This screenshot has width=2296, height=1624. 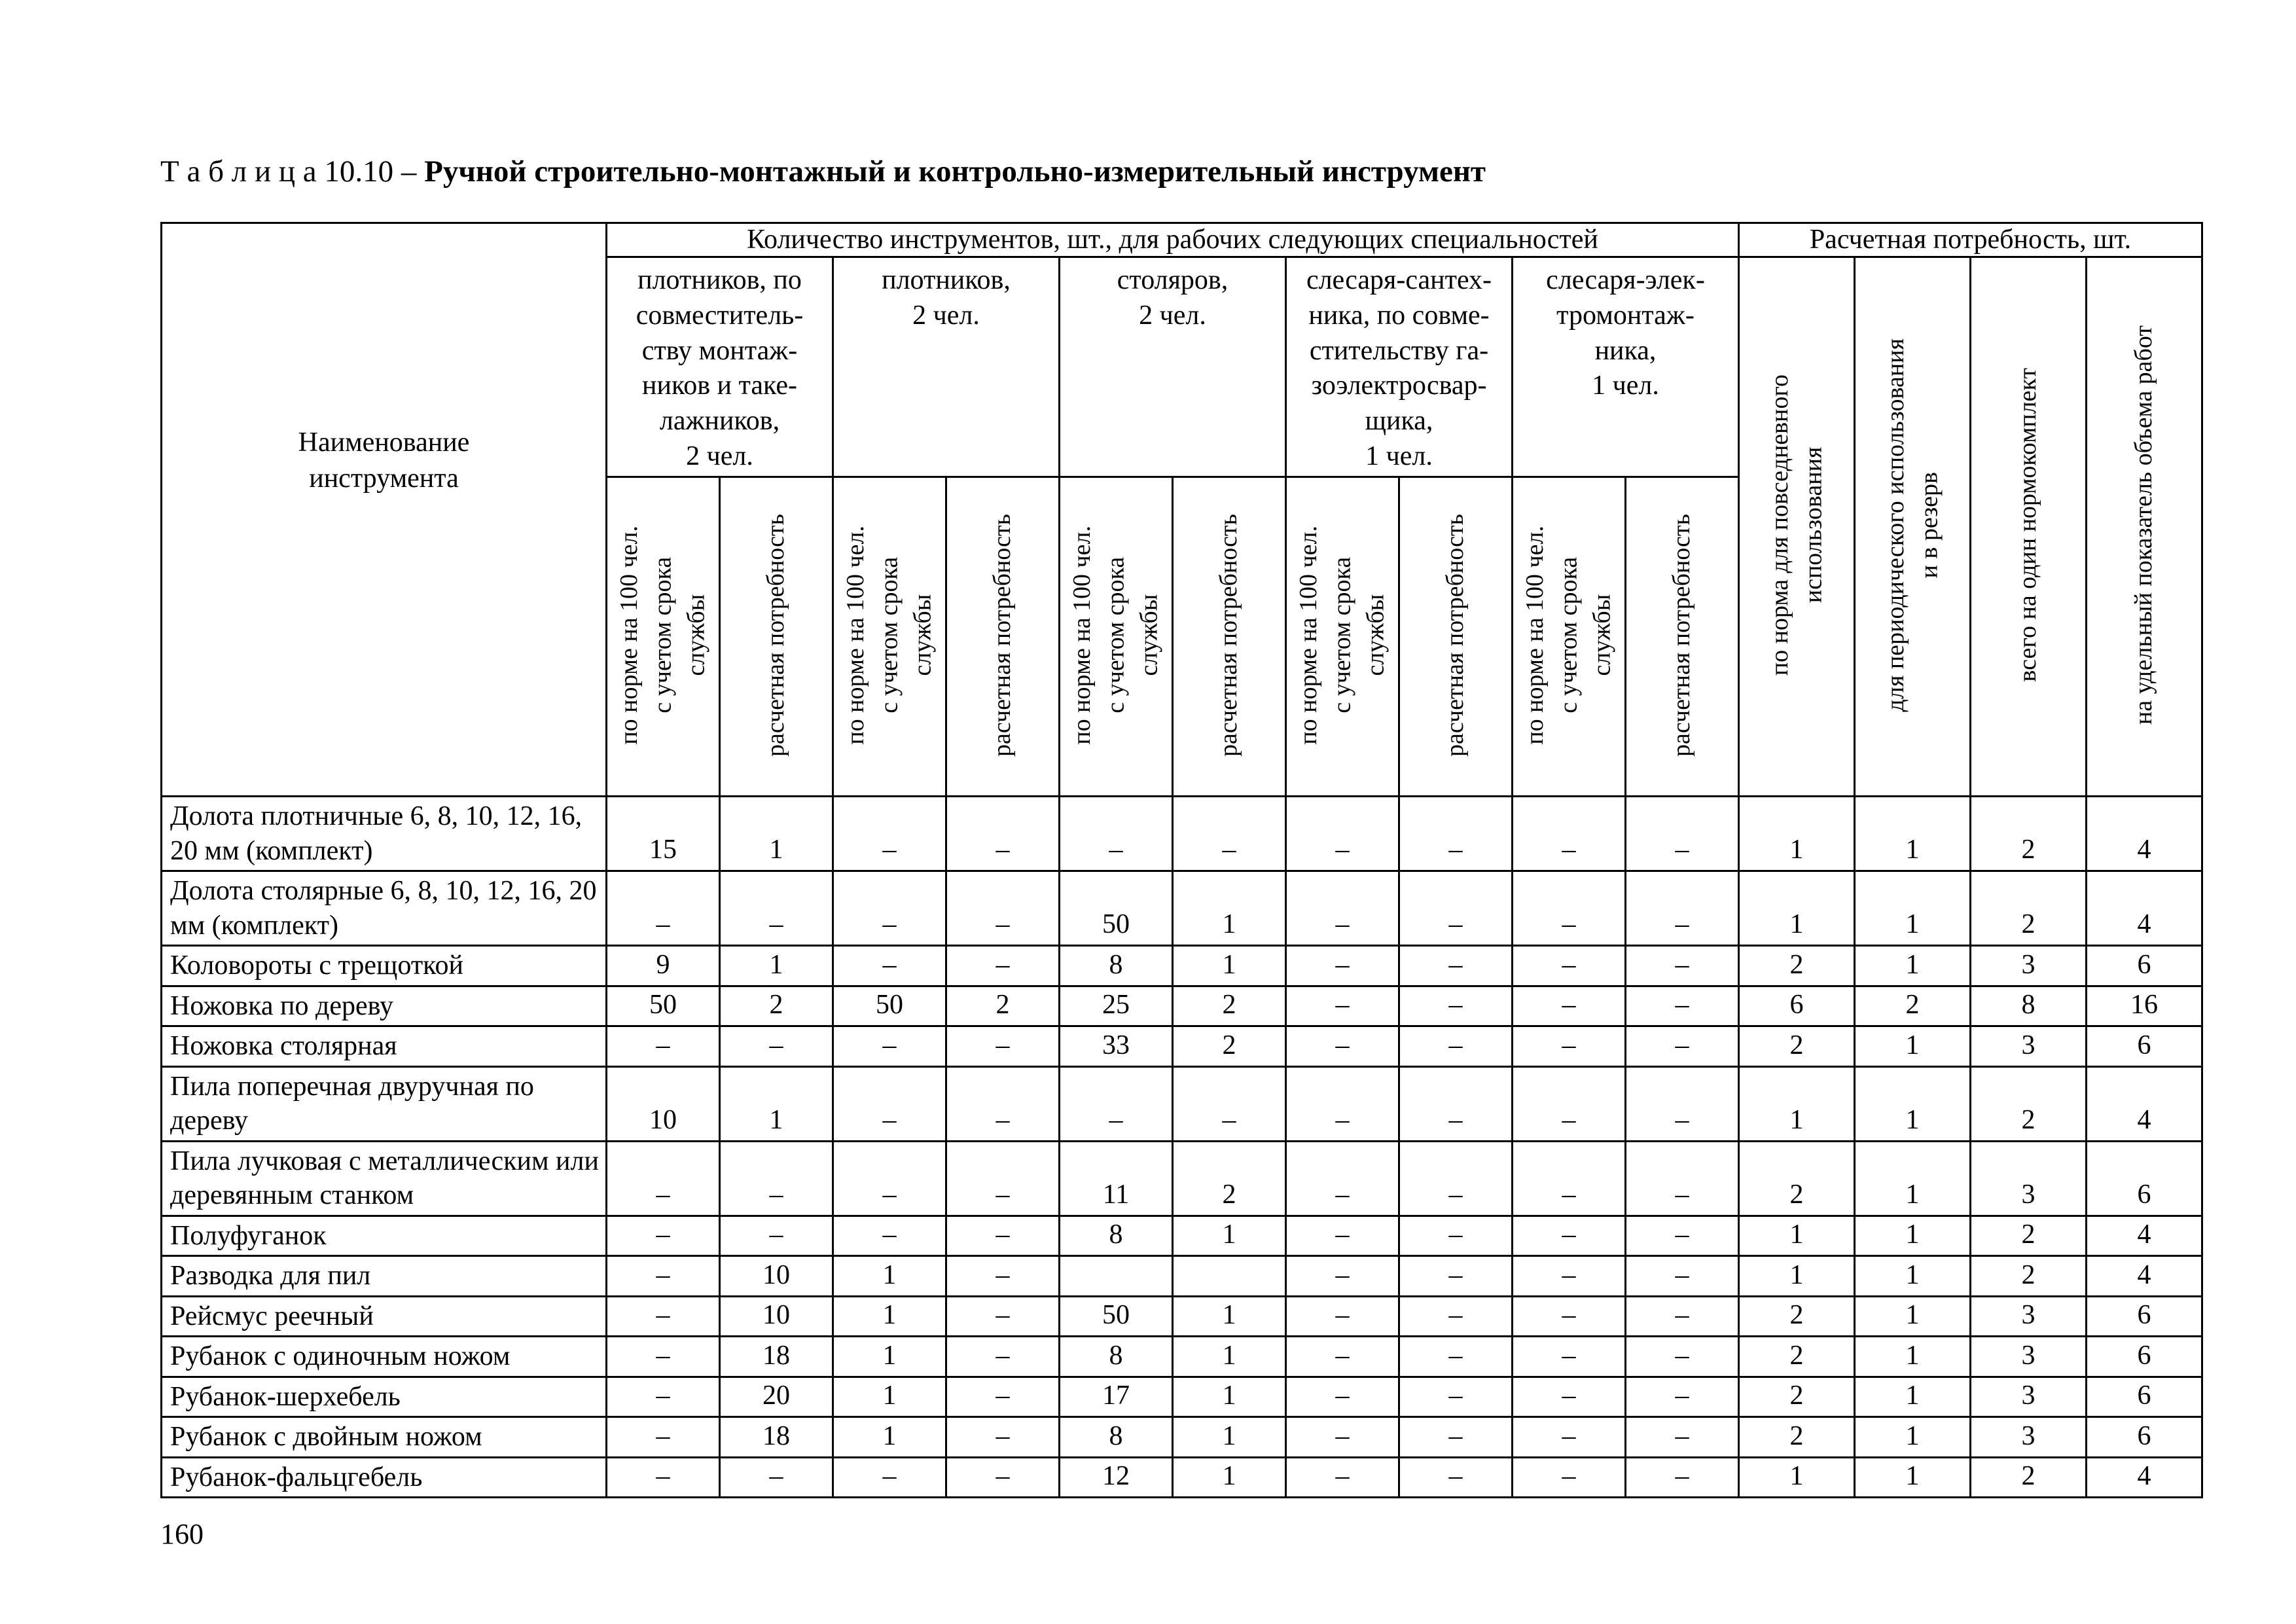 What do you see at coordinates (776, 636) in the screenshot?
I see `subcol-calc-header-1: расчетная потребность` at bounding box center [776, 636].